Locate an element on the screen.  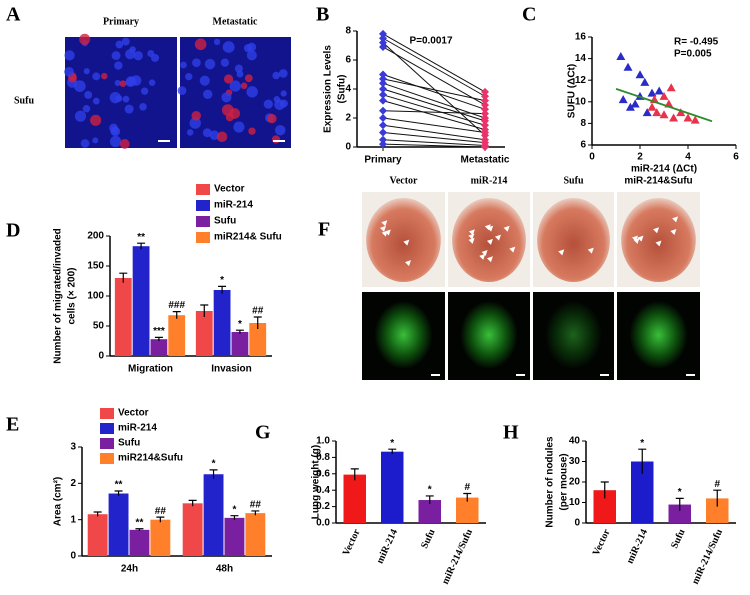
x-tick-label: Metastatic is located at coordinates (485, 160).